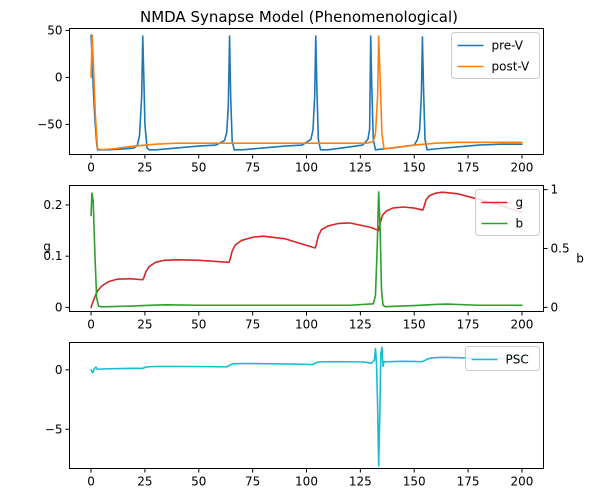 The image size is (600, 499). I want to click on y-tick-label: 50, so click(54, 30).